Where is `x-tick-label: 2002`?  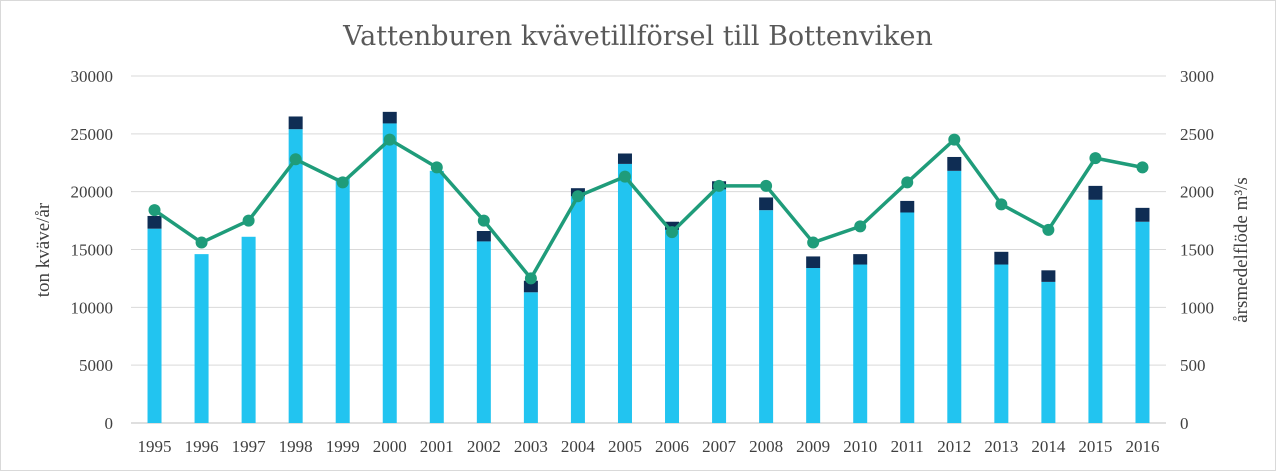
x-tick-label: 2002 is located at coordinates (484, 446).